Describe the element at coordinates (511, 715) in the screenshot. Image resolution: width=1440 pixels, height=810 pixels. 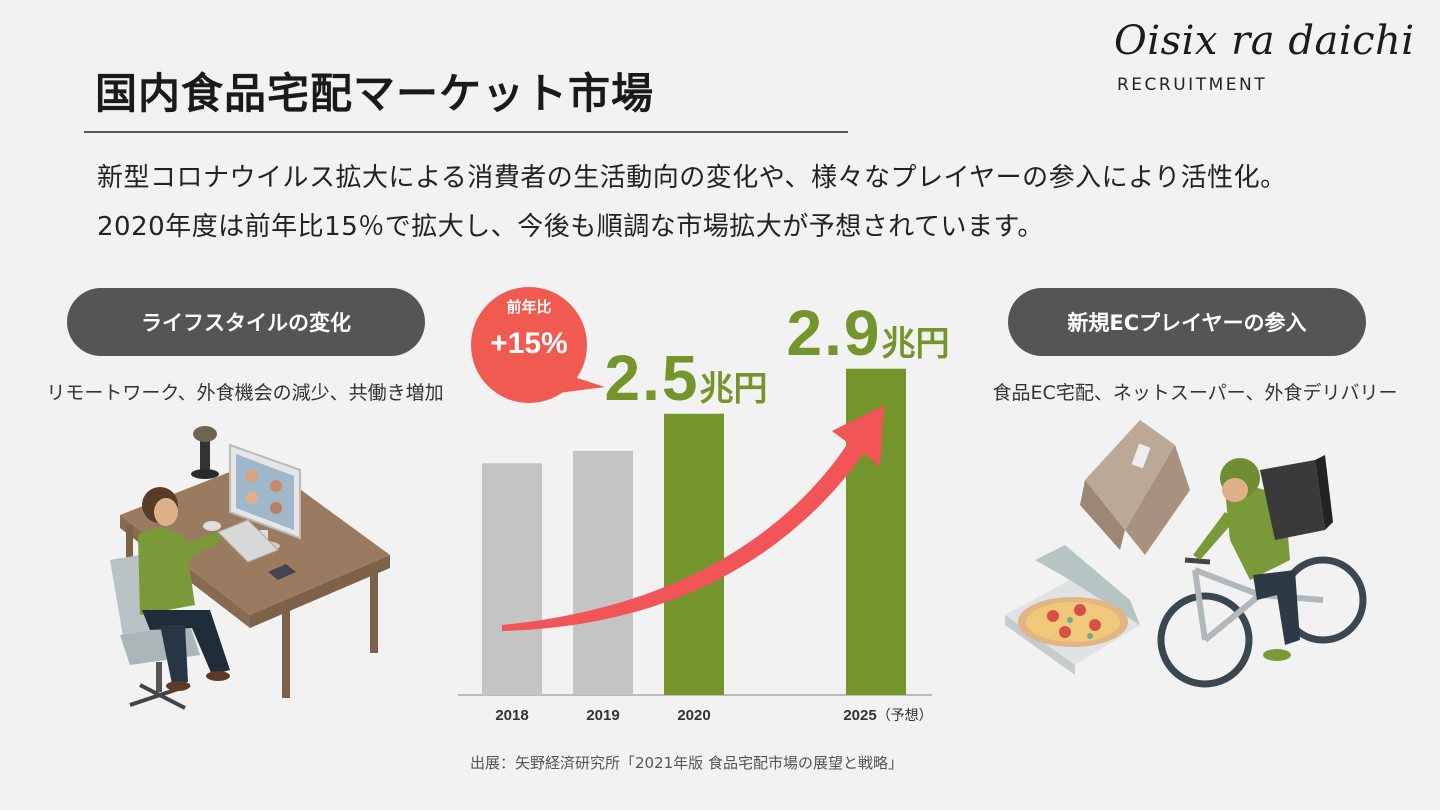
I see `x-tick-2018: 2018` at that location.